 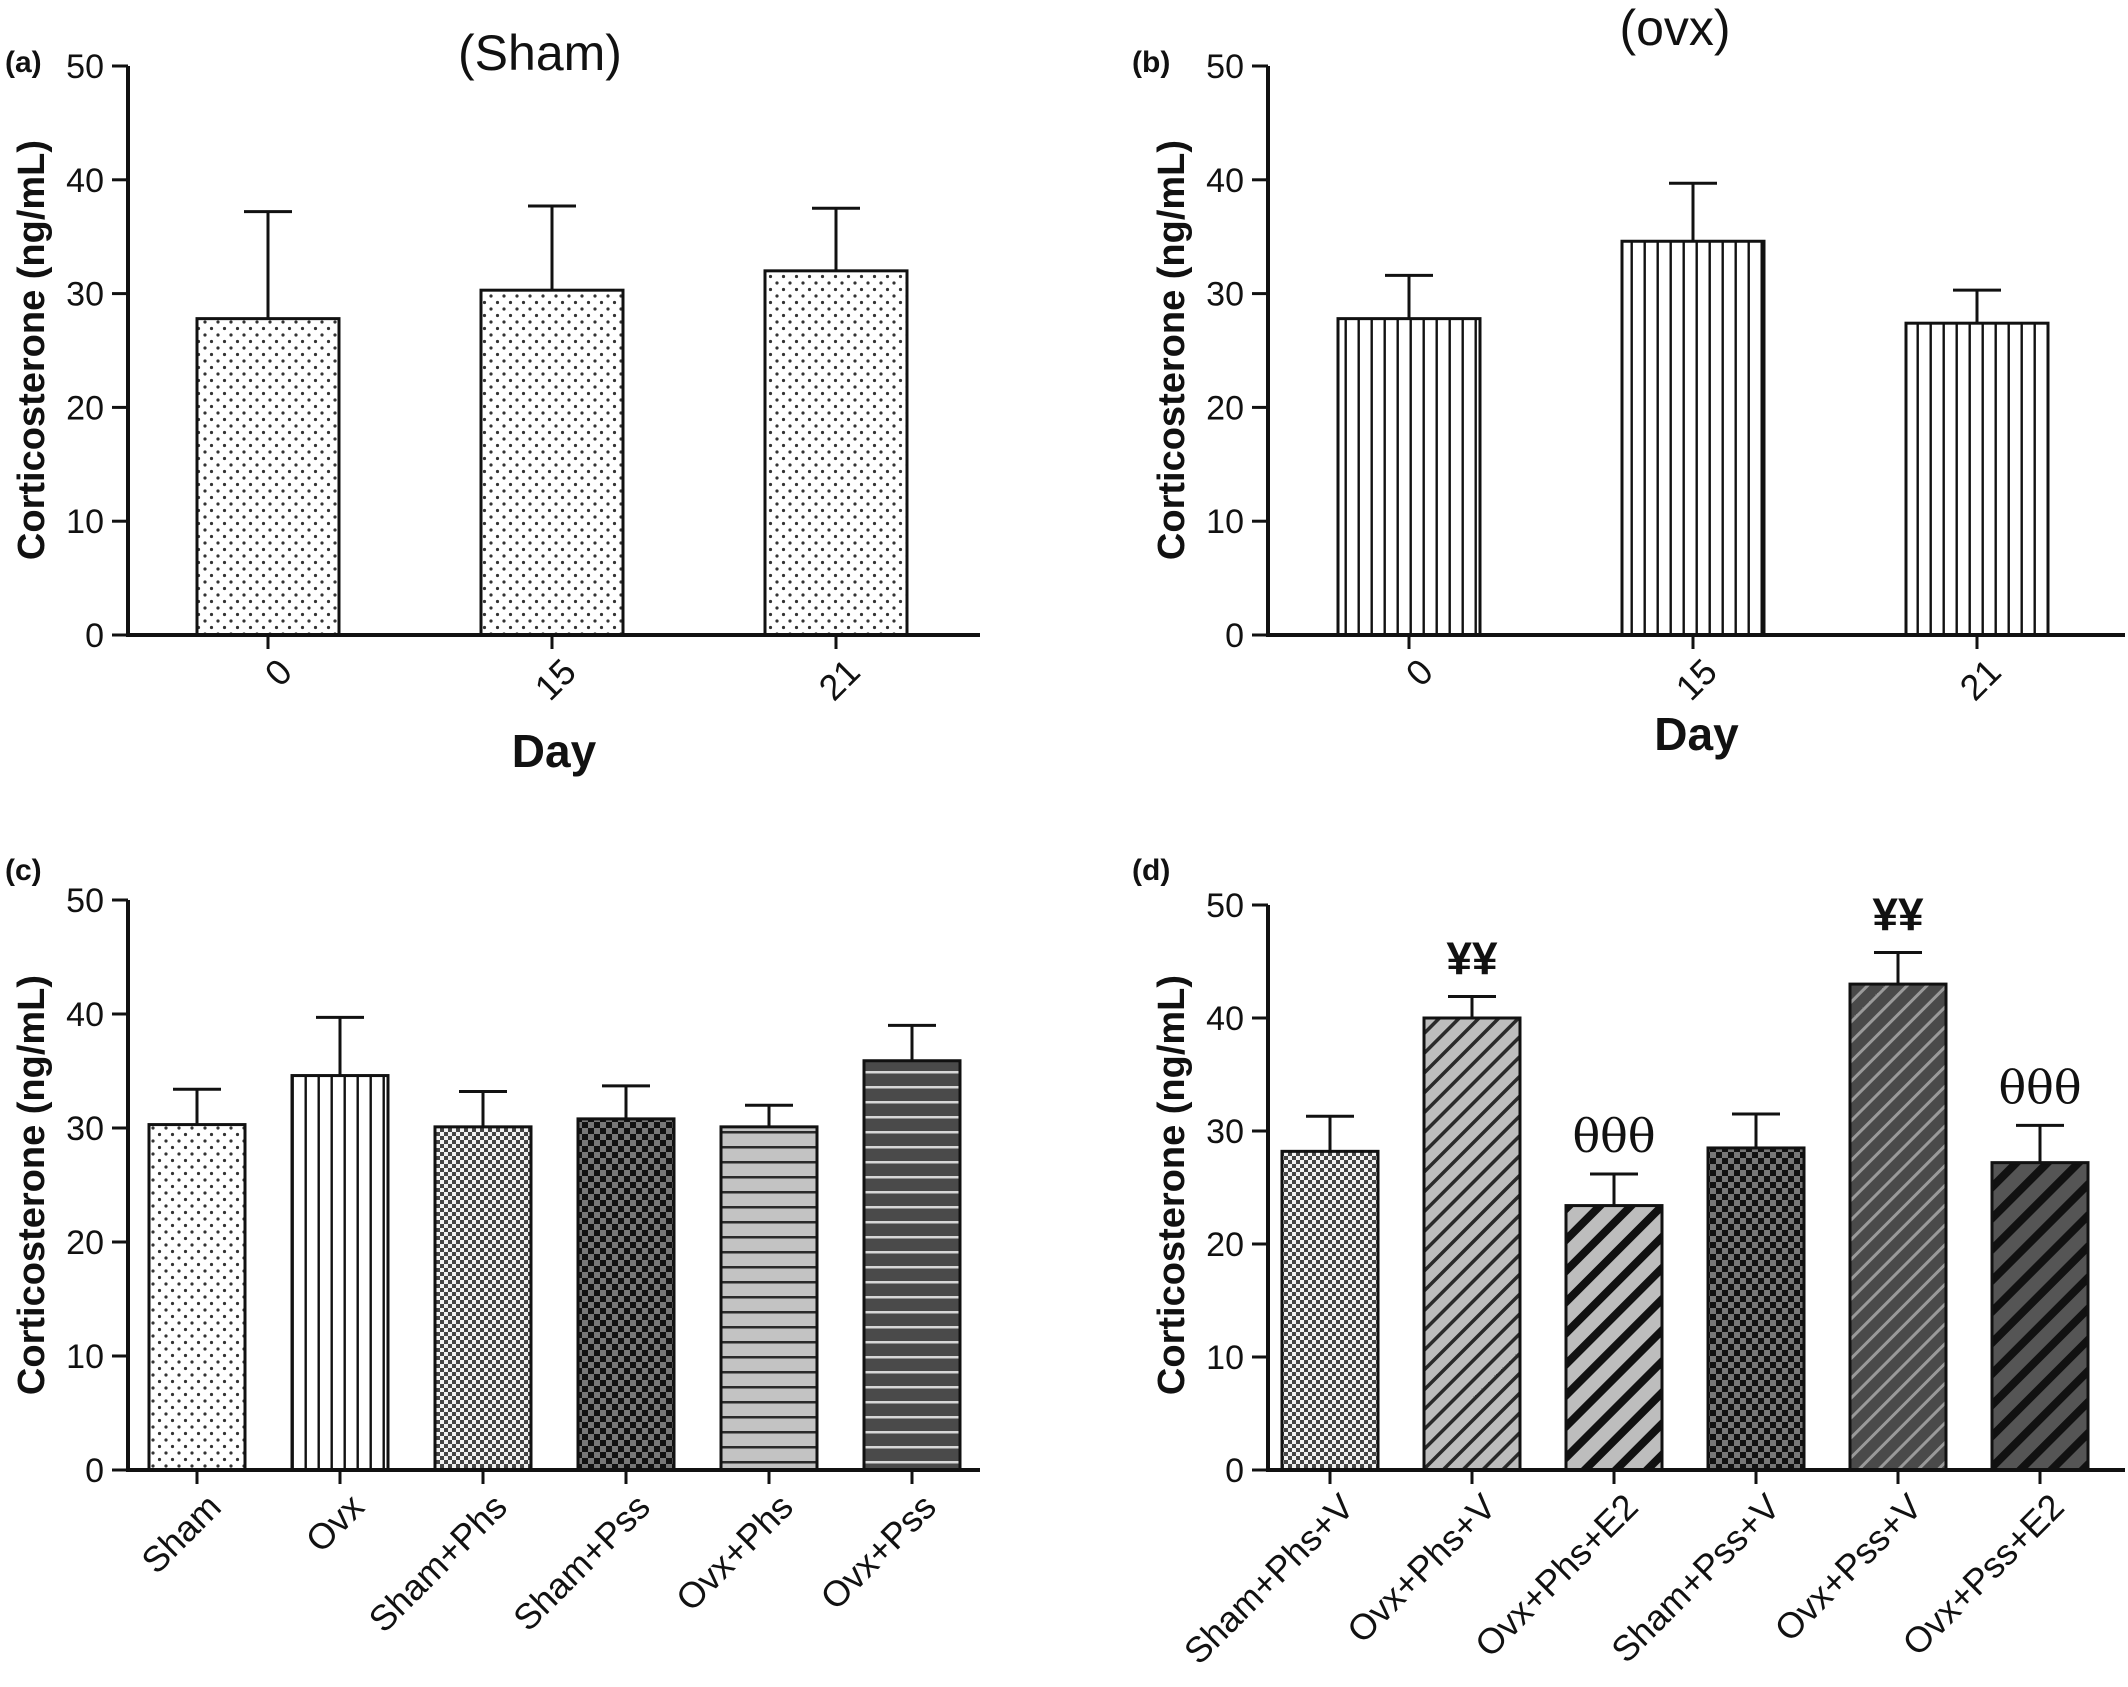 What do you see at coordinates (438, 1563) in the screenshot?
I see `x-tick-label: Sham+Phs` at bounding box center [438, 1563].